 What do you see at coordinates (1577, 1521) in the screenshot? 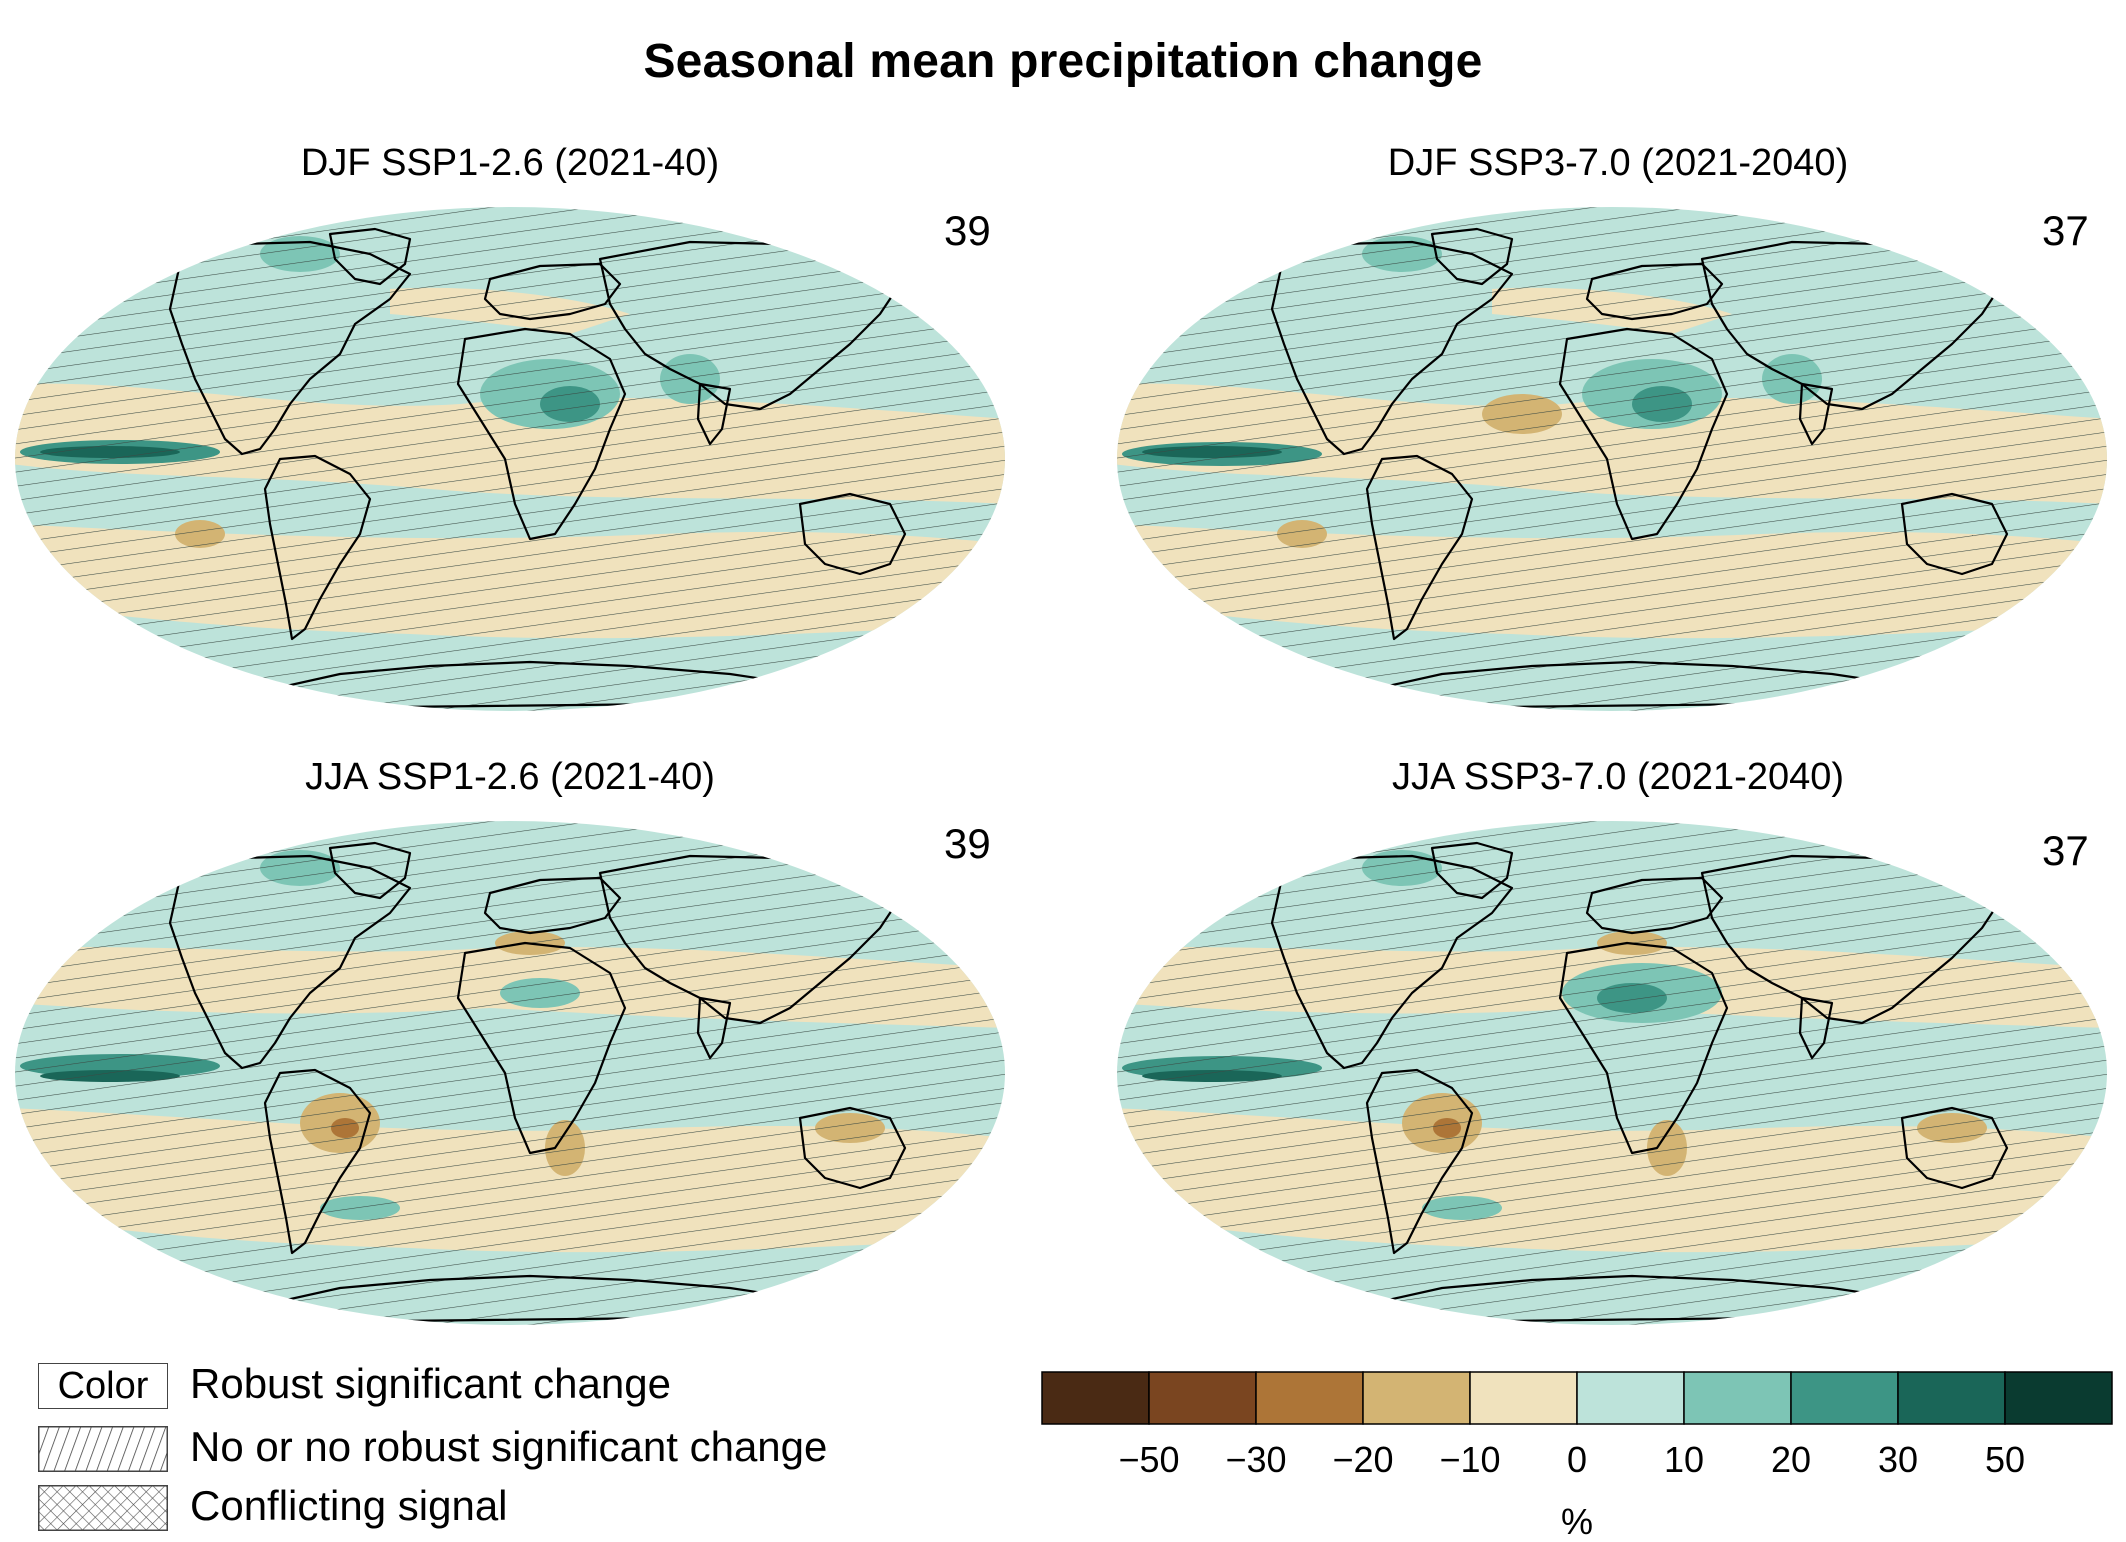
I see `colorbar-unit: %` at bounding box center [1577, 1521].